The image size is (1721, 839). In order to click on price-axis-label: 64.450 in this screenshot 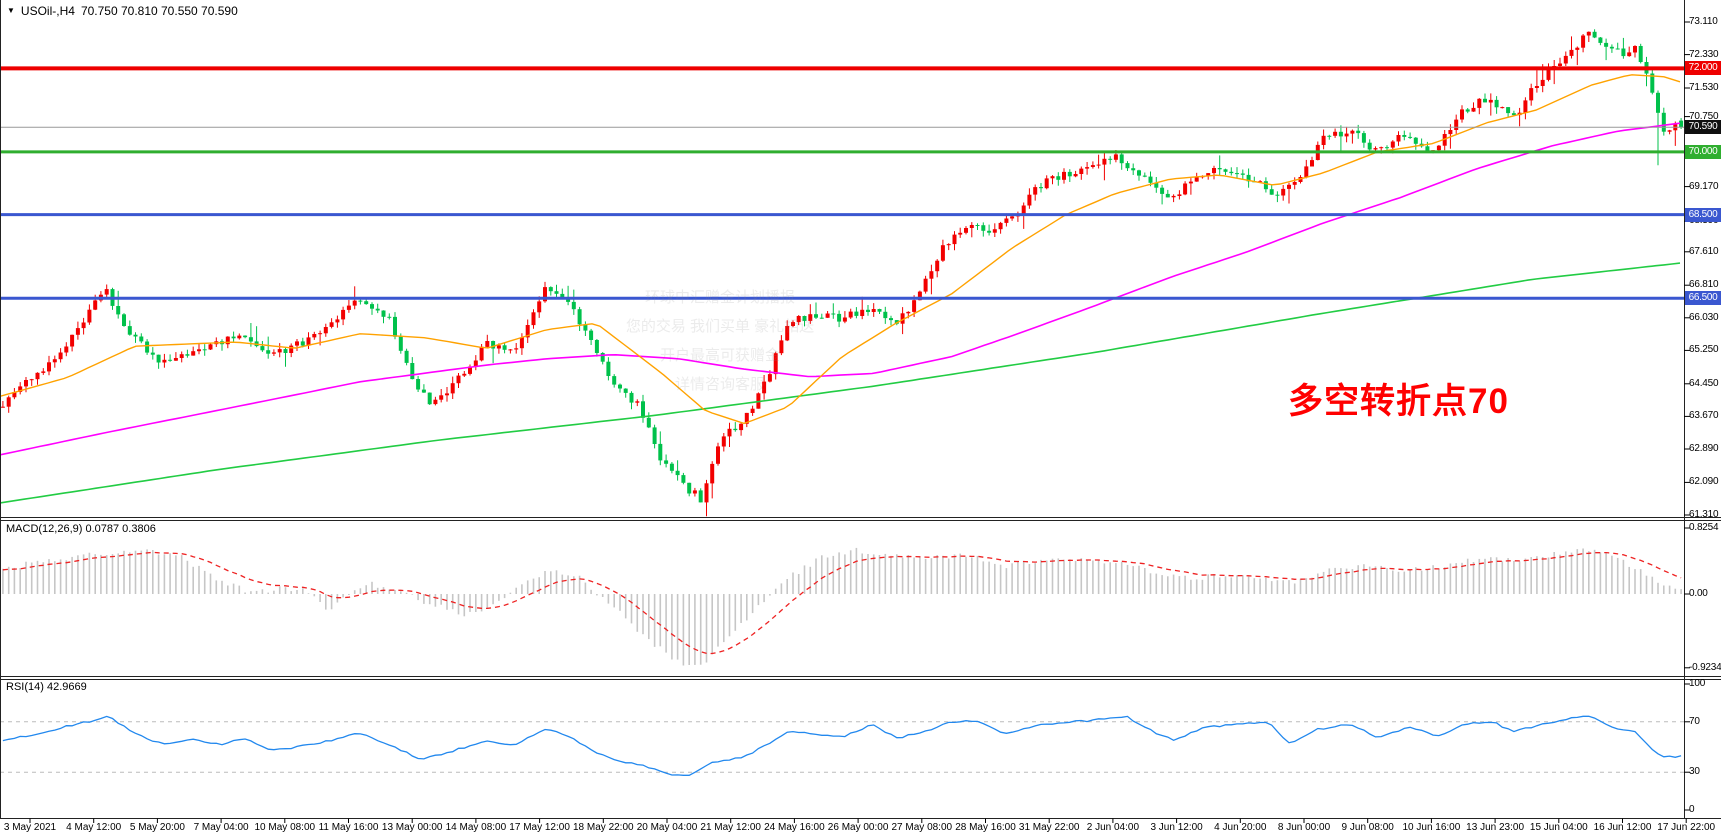, I will do `click(1704, 383)`.